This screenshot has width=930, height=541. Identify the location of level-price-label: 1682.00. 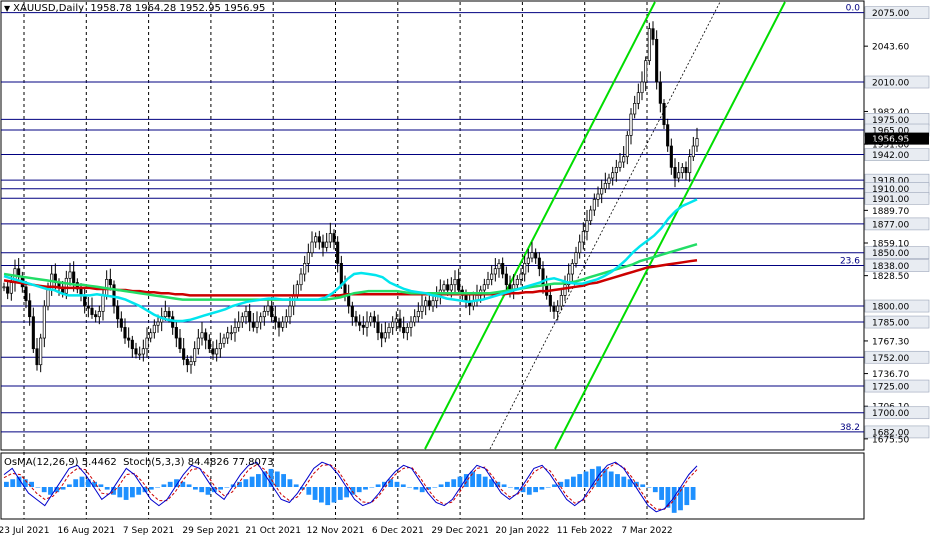
(890, 433).